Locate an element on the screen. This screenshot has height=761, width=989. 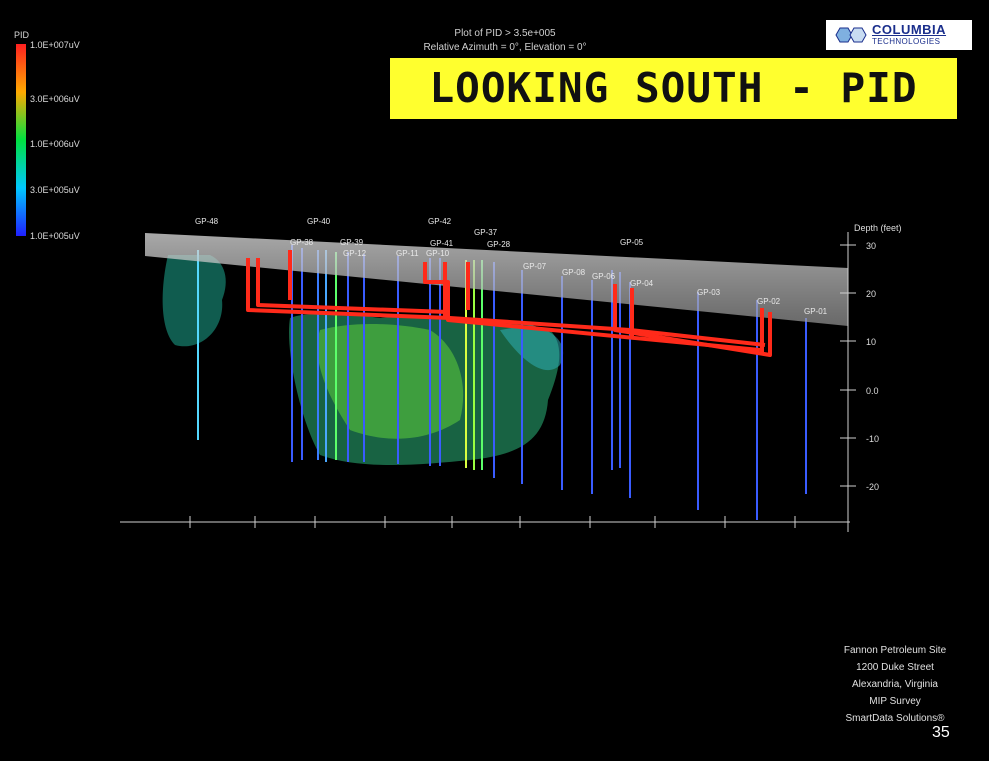
legend-color-bar is located at coordinates (21, 140).